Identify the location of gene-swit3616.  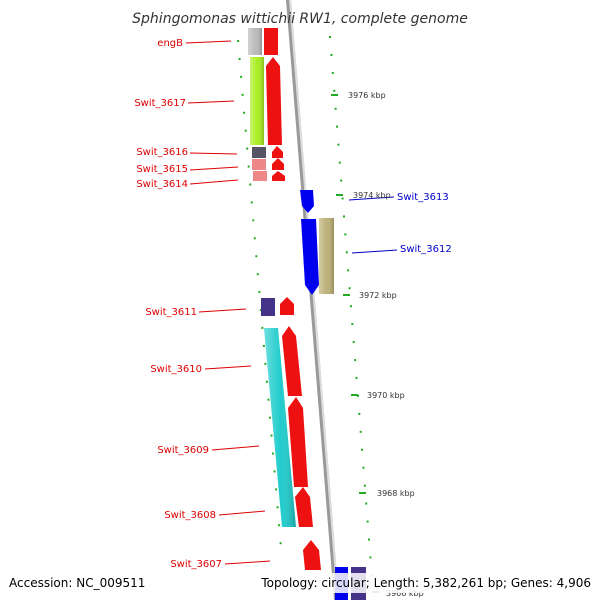
(259, 152).